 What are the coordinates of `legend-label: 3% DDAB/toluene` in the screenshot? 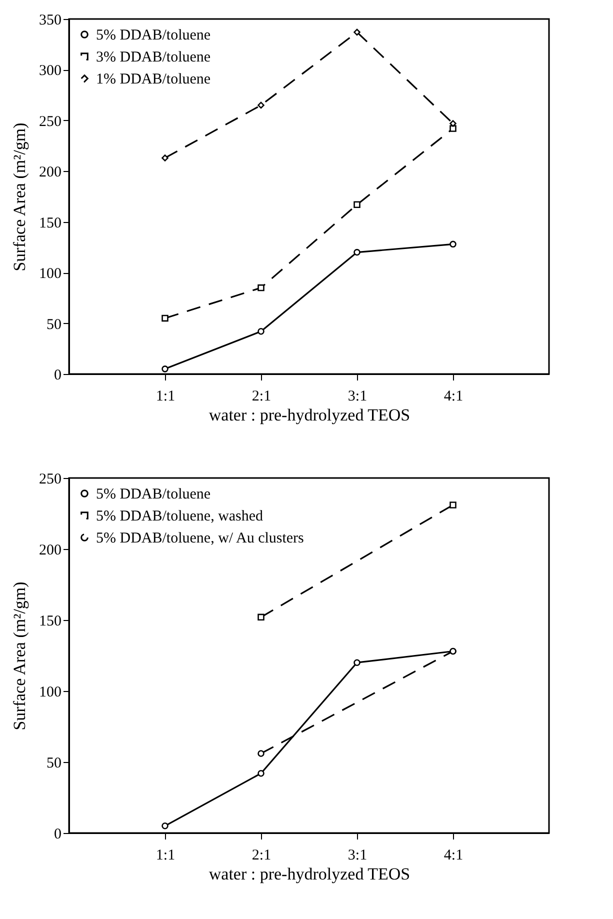 It's located at (153, 58).